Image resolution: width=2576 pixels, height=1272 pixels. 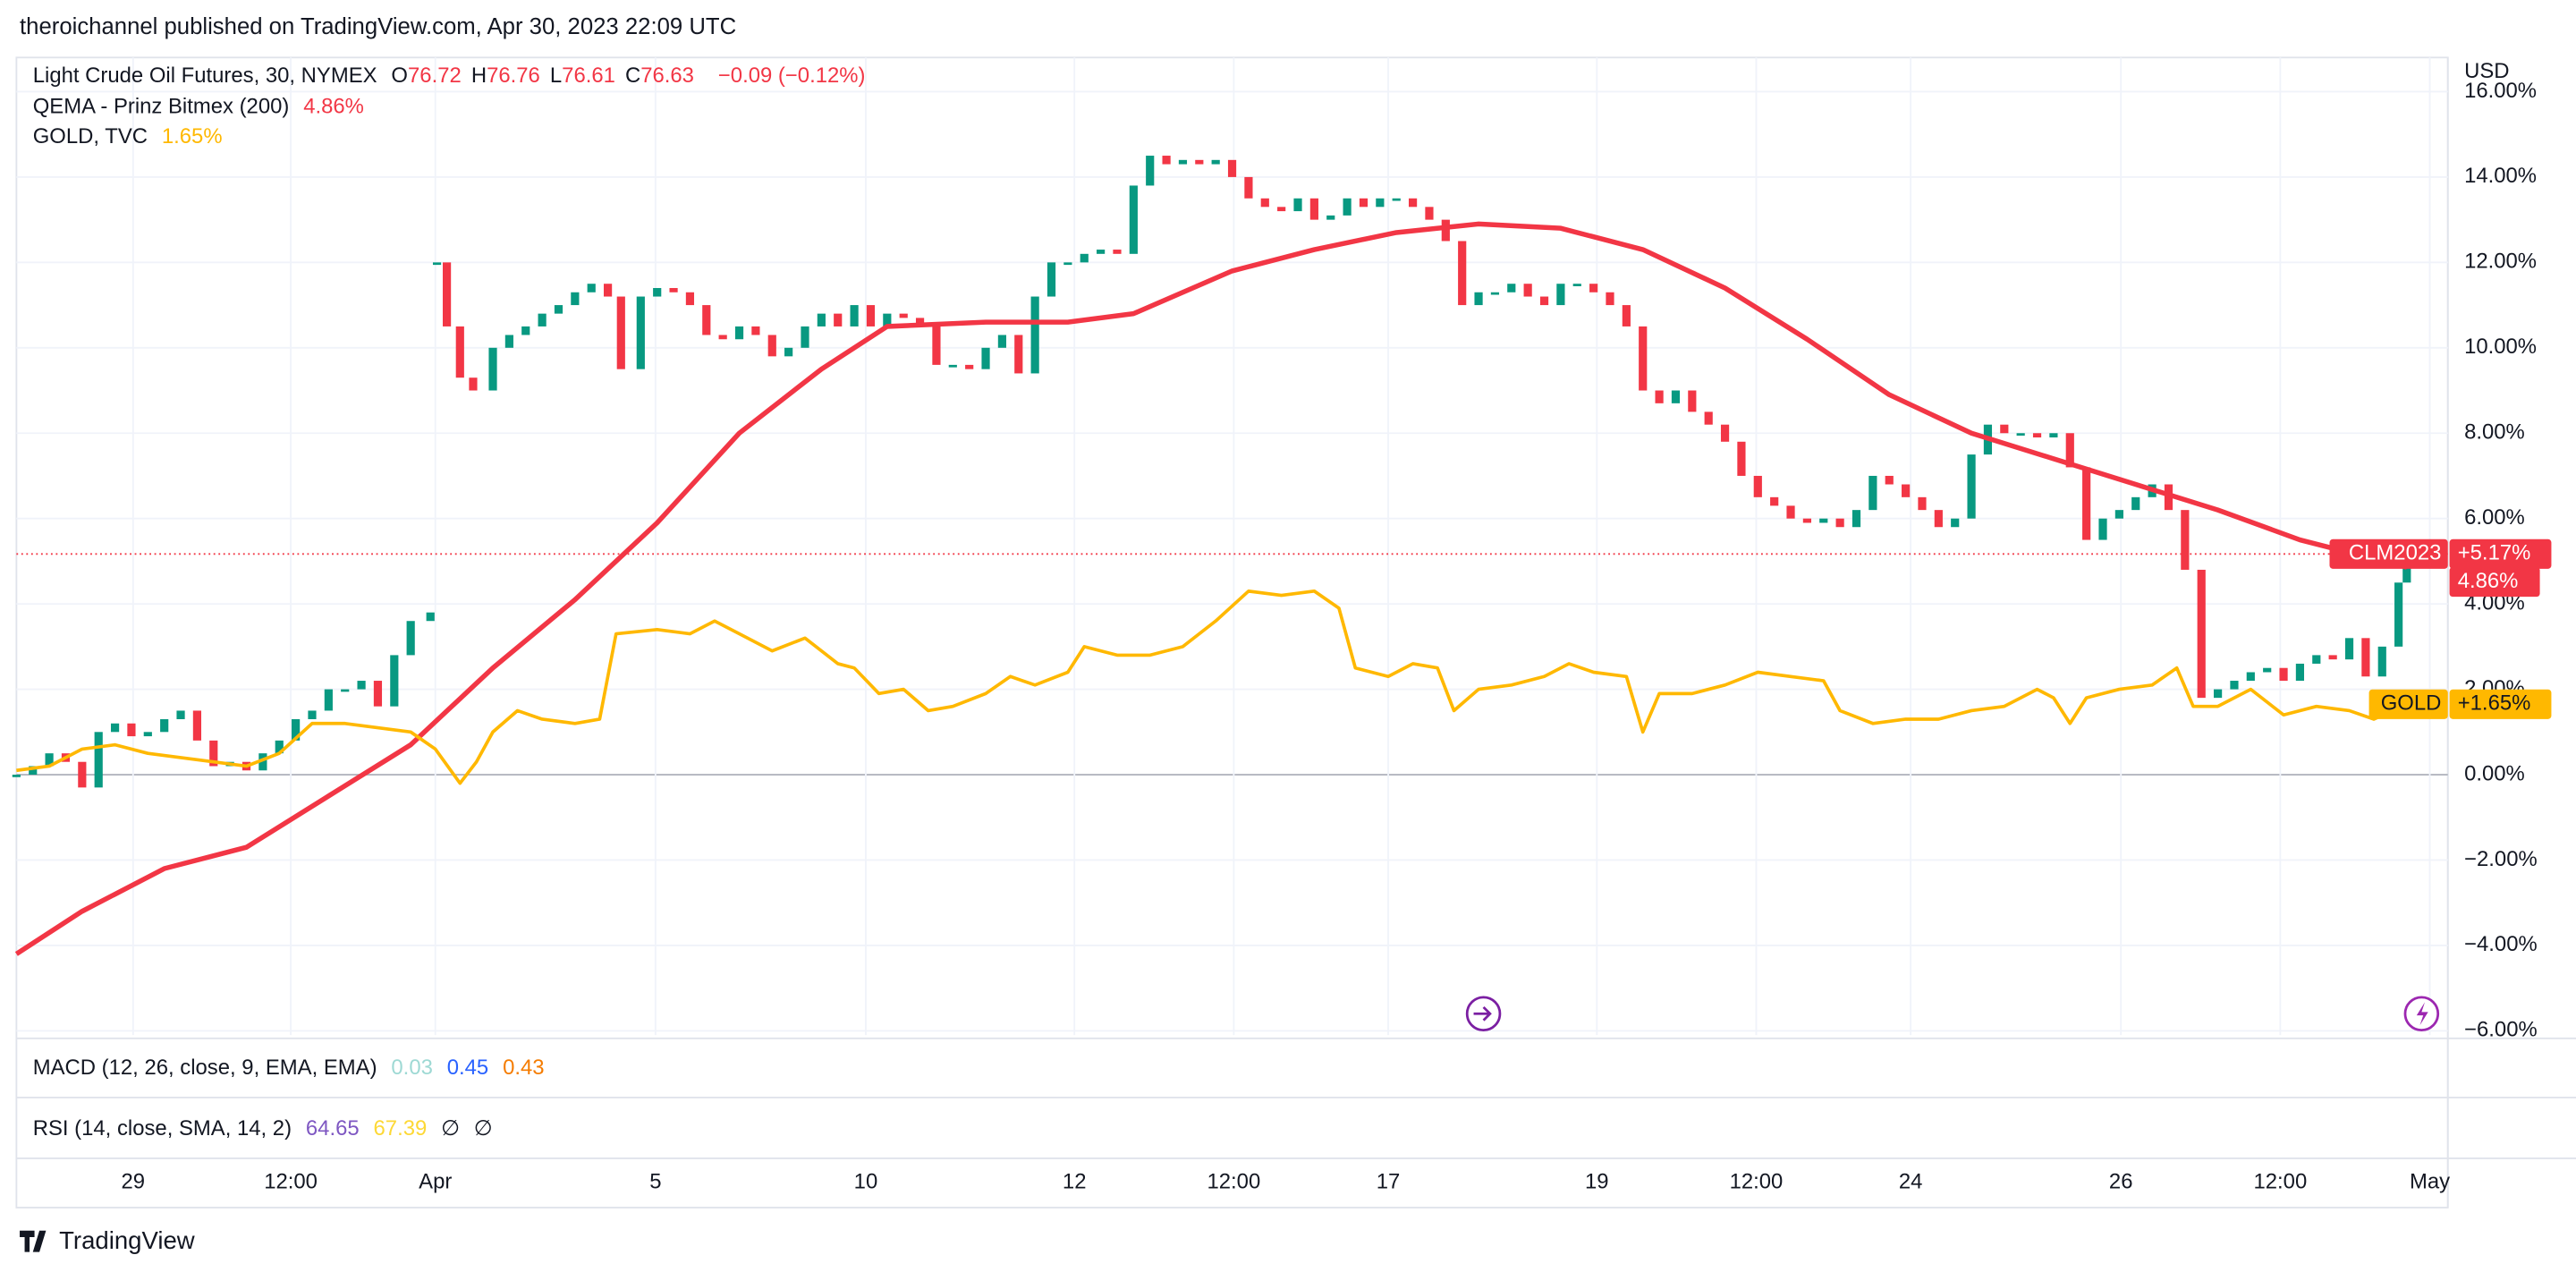 What do you see at coordinates (524, 1067) in the screenshot?
I see `macd-value: 0.43` at bounding box center [524, 1067].